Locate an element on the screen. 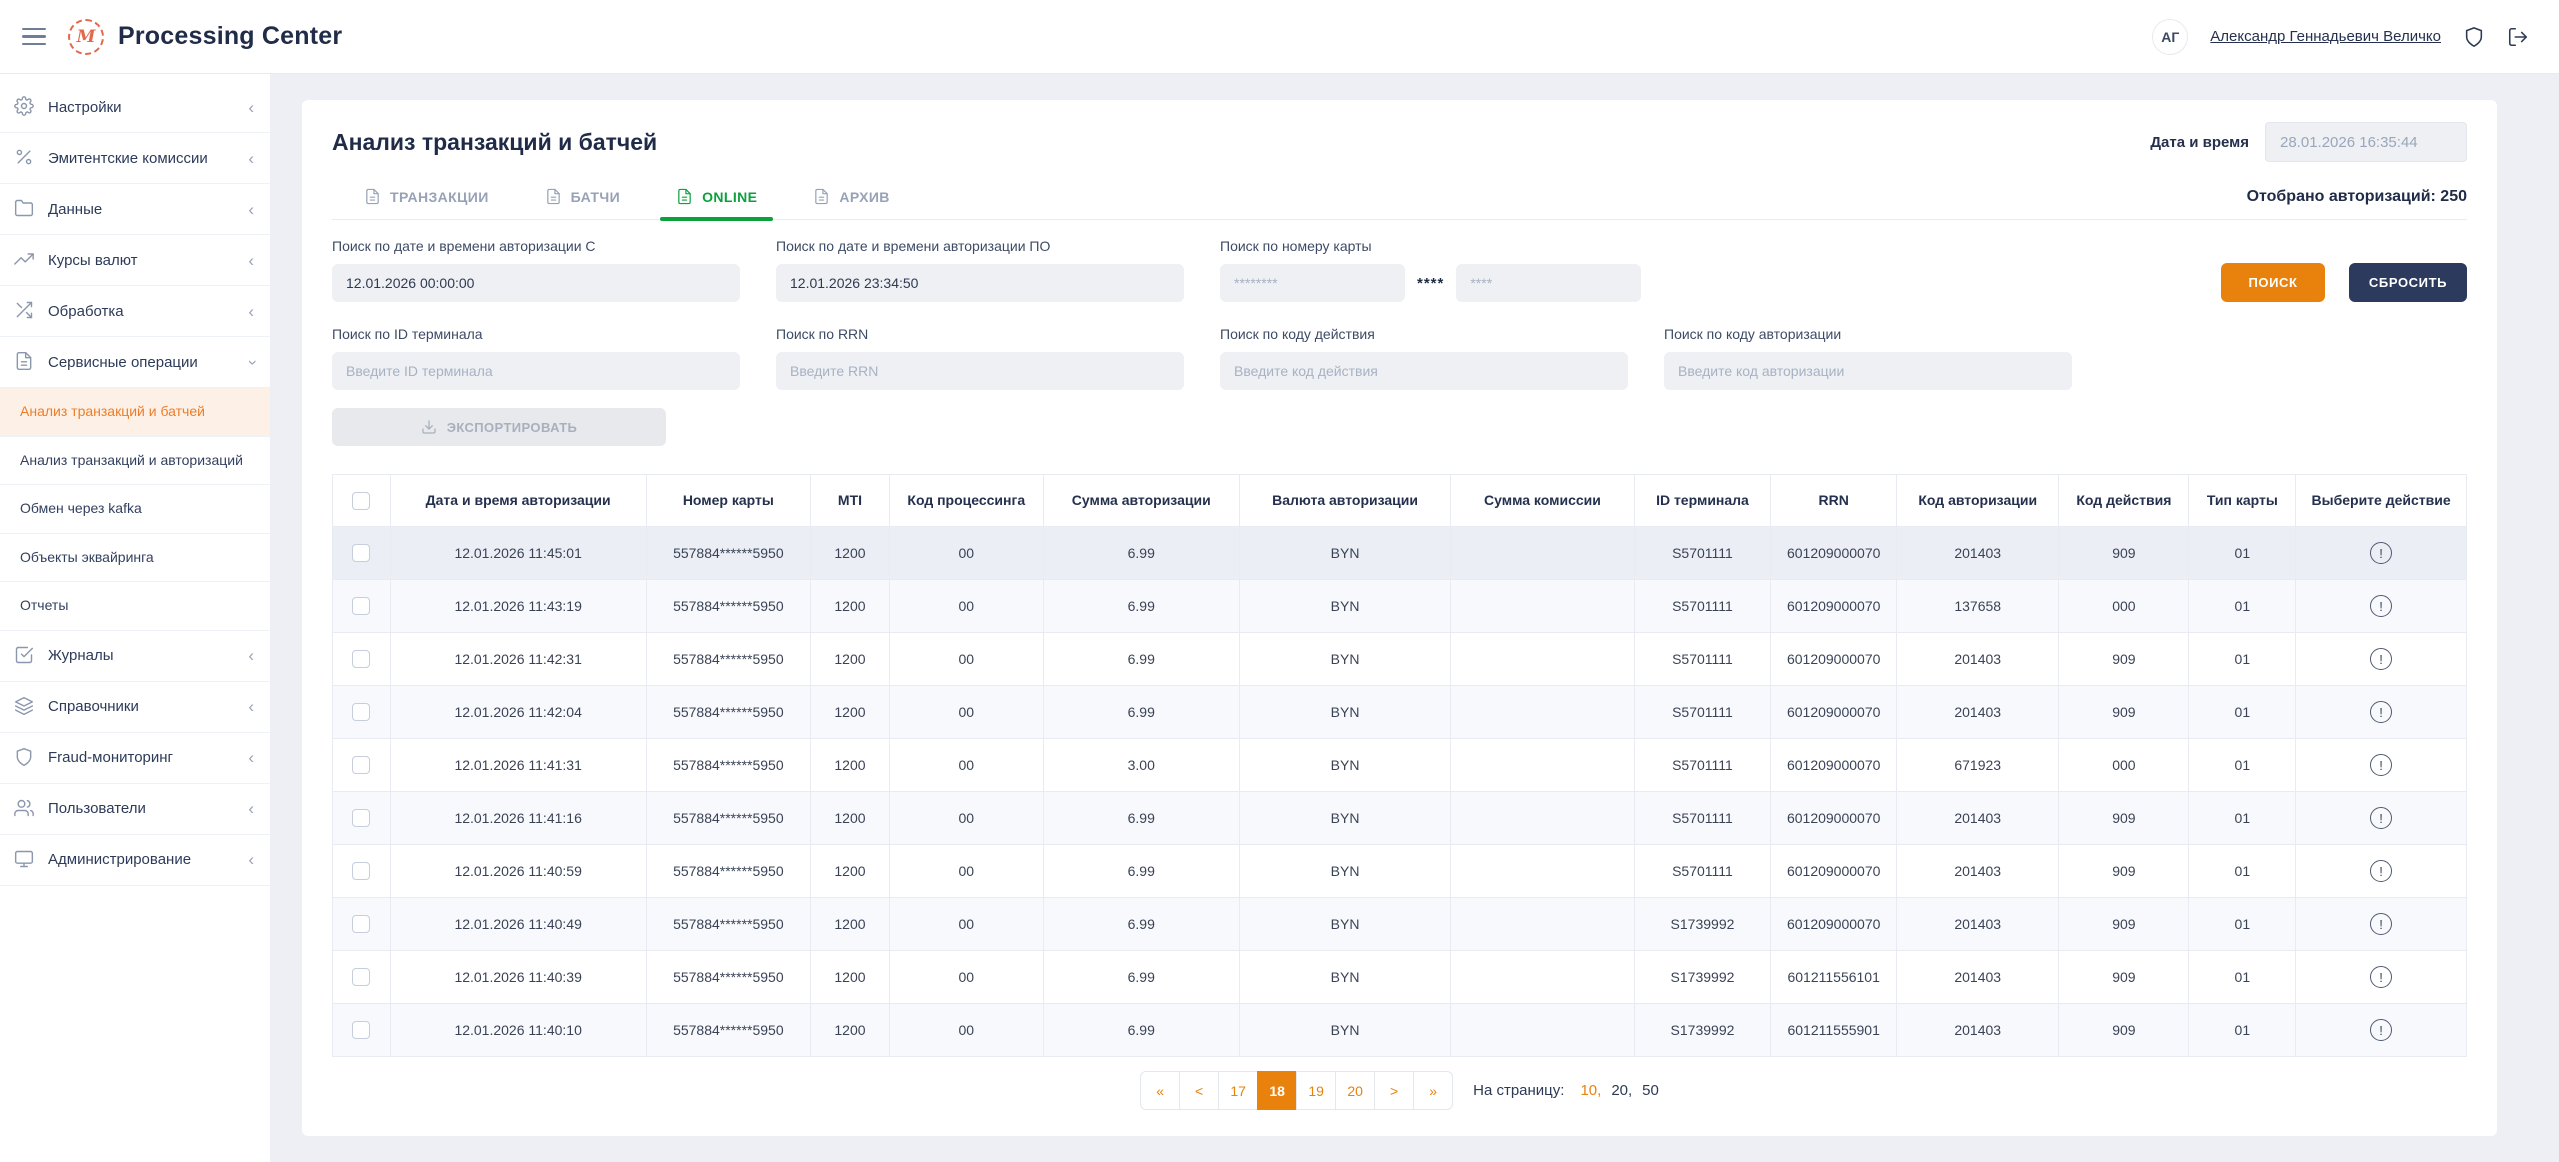 This screenshot has width=2559, height=1162. table-cell: S1739992 is located at coordinates (1702, 924).